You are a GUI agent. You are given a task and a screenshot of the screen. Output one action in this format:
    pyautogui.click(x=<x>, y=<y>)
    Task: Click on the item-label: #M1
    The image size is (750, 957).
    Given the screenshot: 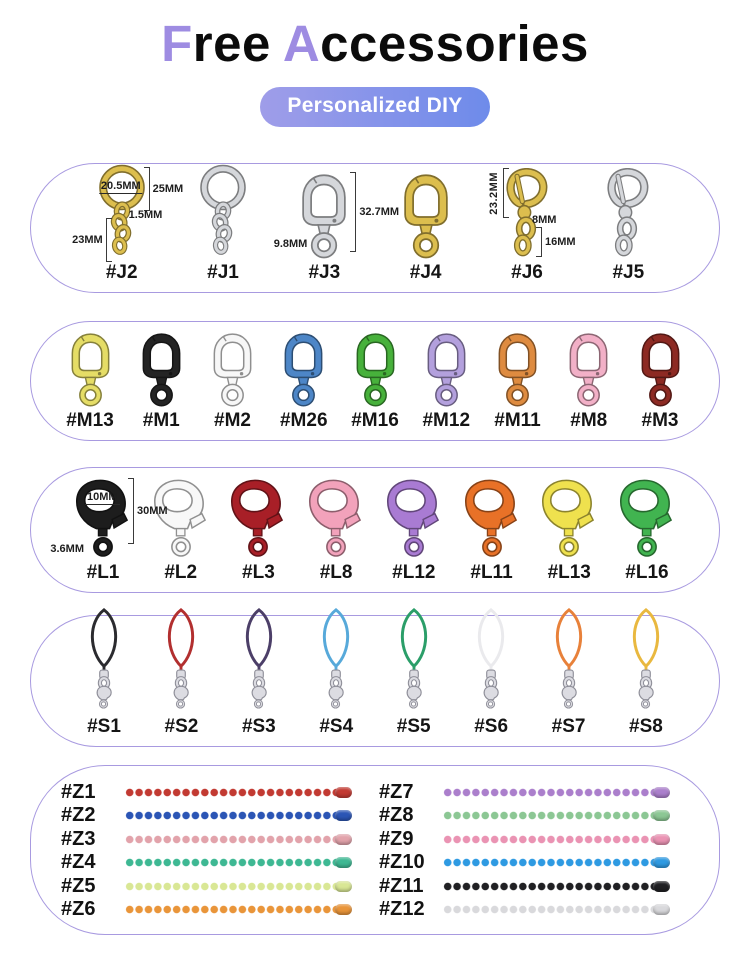 What is the action you would take?
    pyautogui.click(x=161, y=420)
    